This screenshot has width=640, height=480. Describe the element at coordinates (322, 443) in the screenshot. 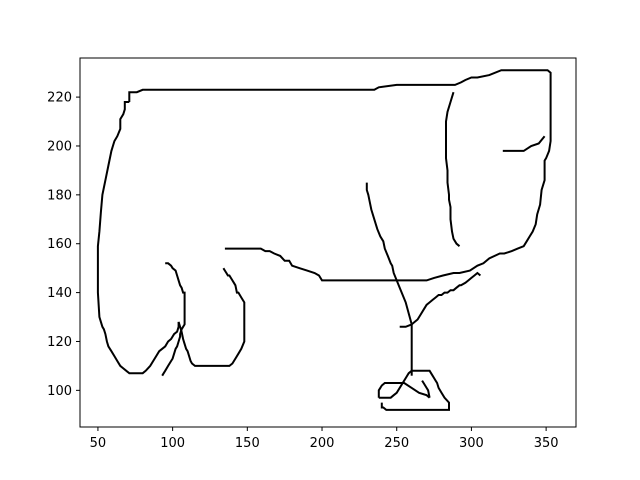

I see `x-tick-label: 200` at that location.